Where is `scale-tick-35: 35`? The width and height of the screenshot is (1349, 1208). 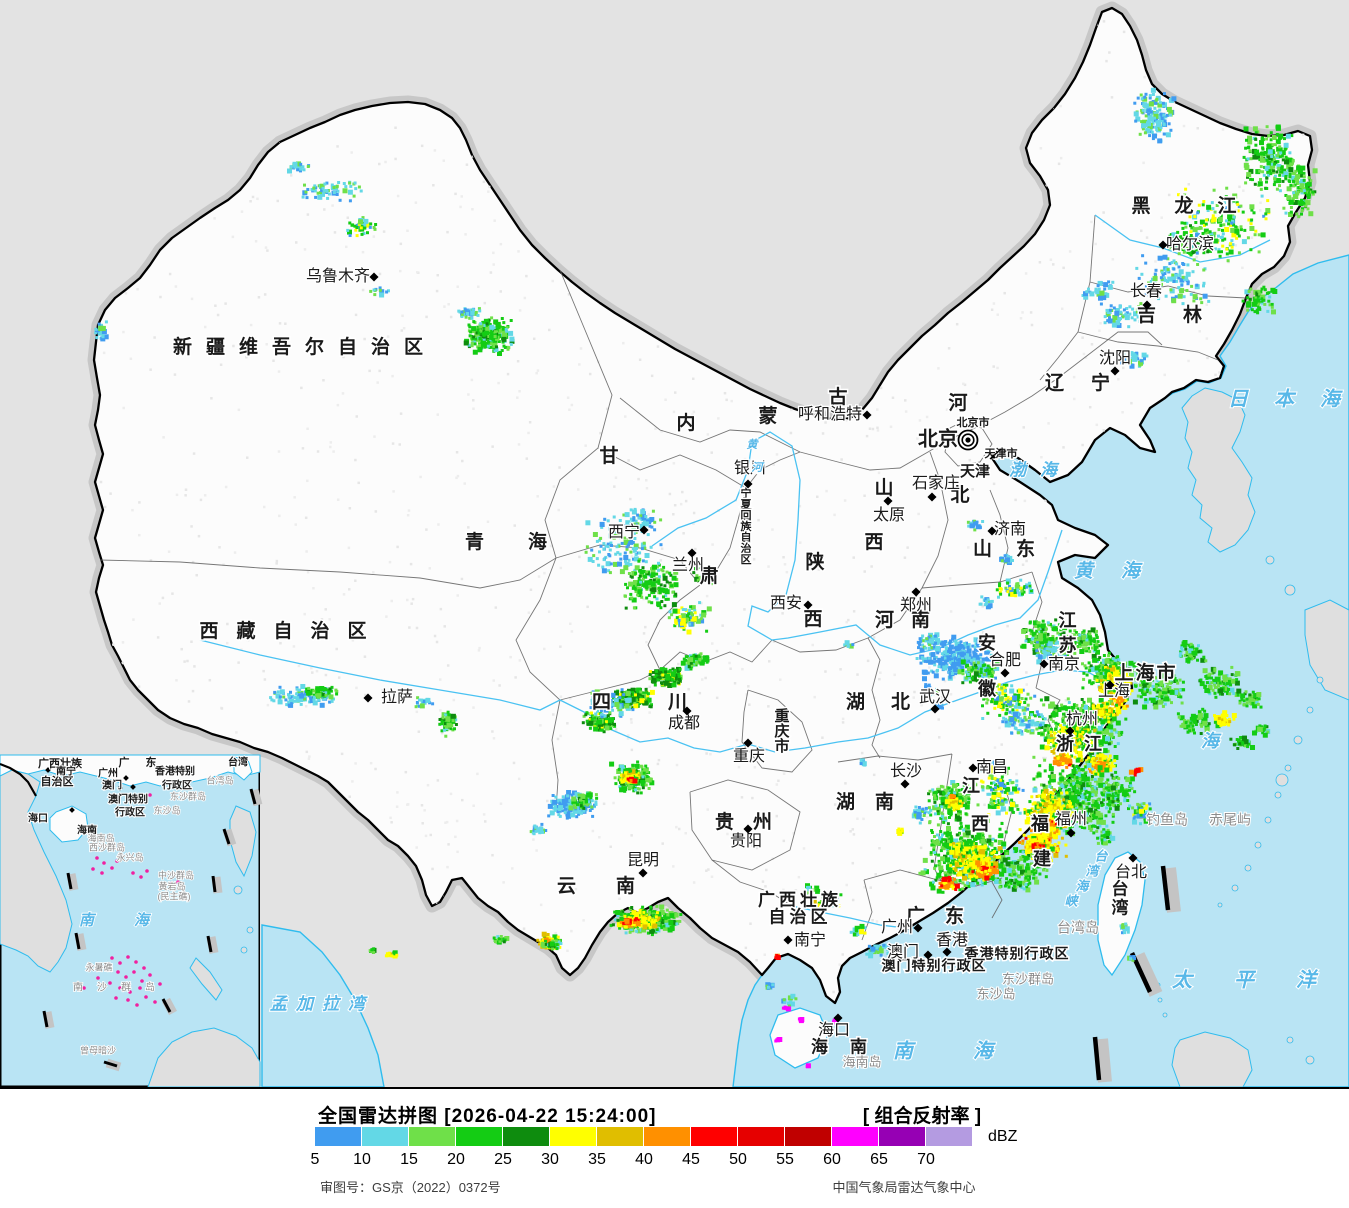
scale-tick-35: 35 is located at coordinates (597, 1159).